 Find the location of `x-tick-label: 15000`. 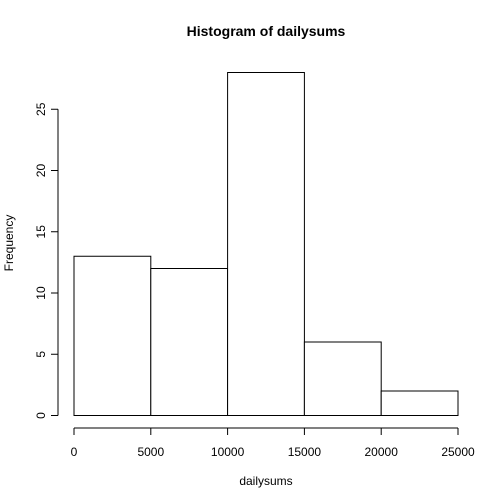

x-tick-label: 15000 is located at coordinates (305, 452).